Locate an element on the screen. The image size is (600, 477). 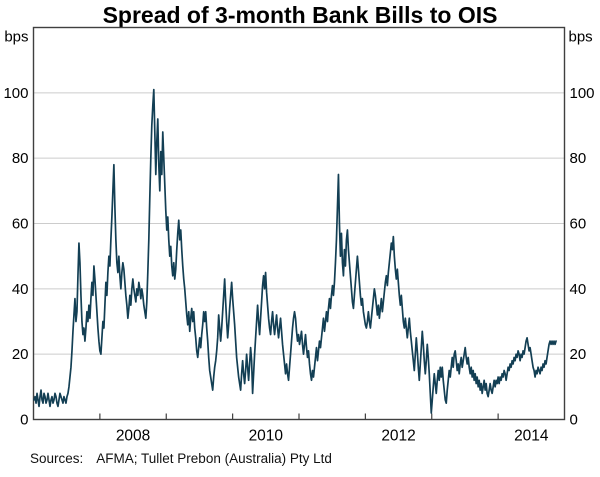
y-axis-label-right: 60 is located at coordinates (578, 224).